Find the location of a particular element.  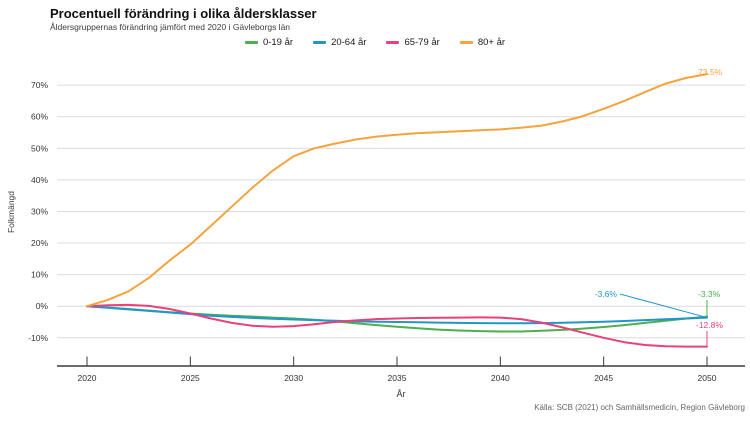

legend-item-65-79: 65-79 år is located at coordinates (413, 42).